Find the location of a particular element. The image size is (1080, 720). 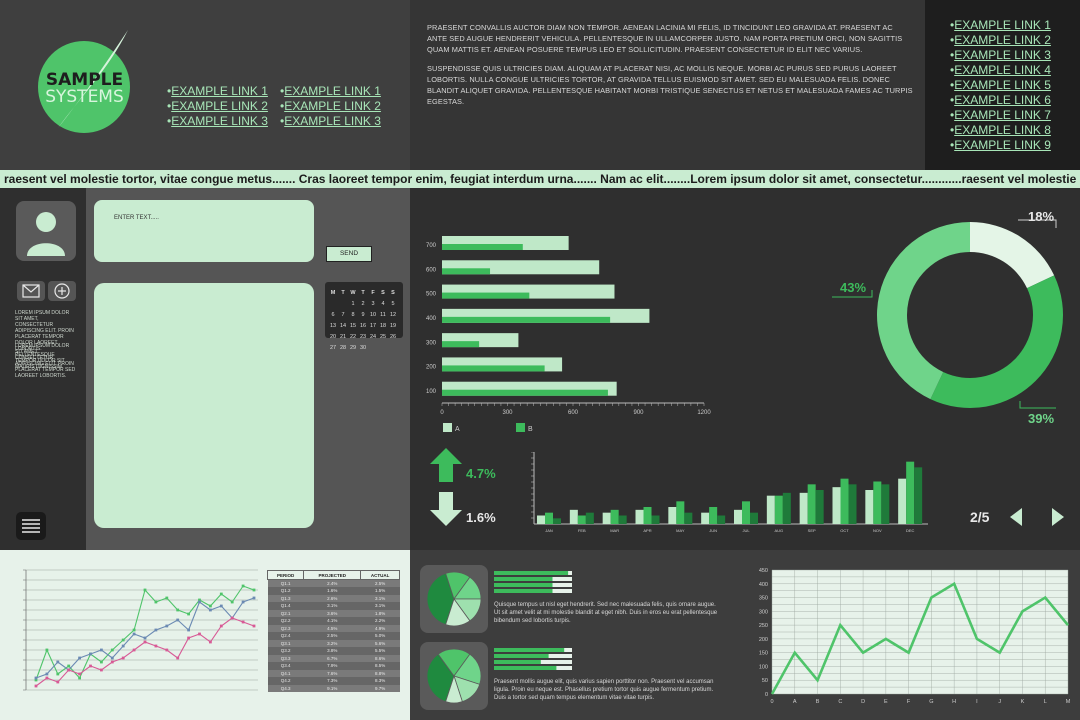

side-link-text: EXAMPLE LINK 7 is located at coordinates (1002, 115).